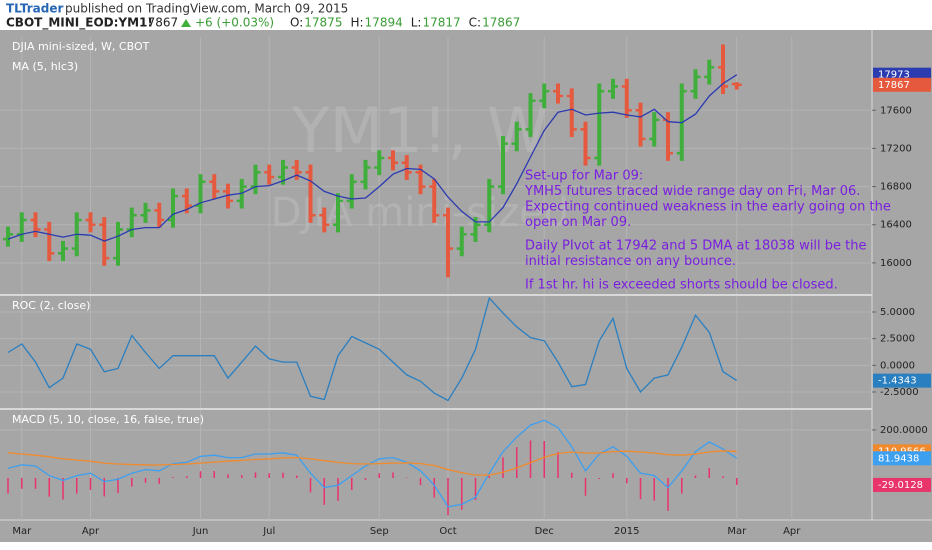 This screenshot has height=550, width=932. I want to click on y-tick-label: 17600, so click(896, 110).